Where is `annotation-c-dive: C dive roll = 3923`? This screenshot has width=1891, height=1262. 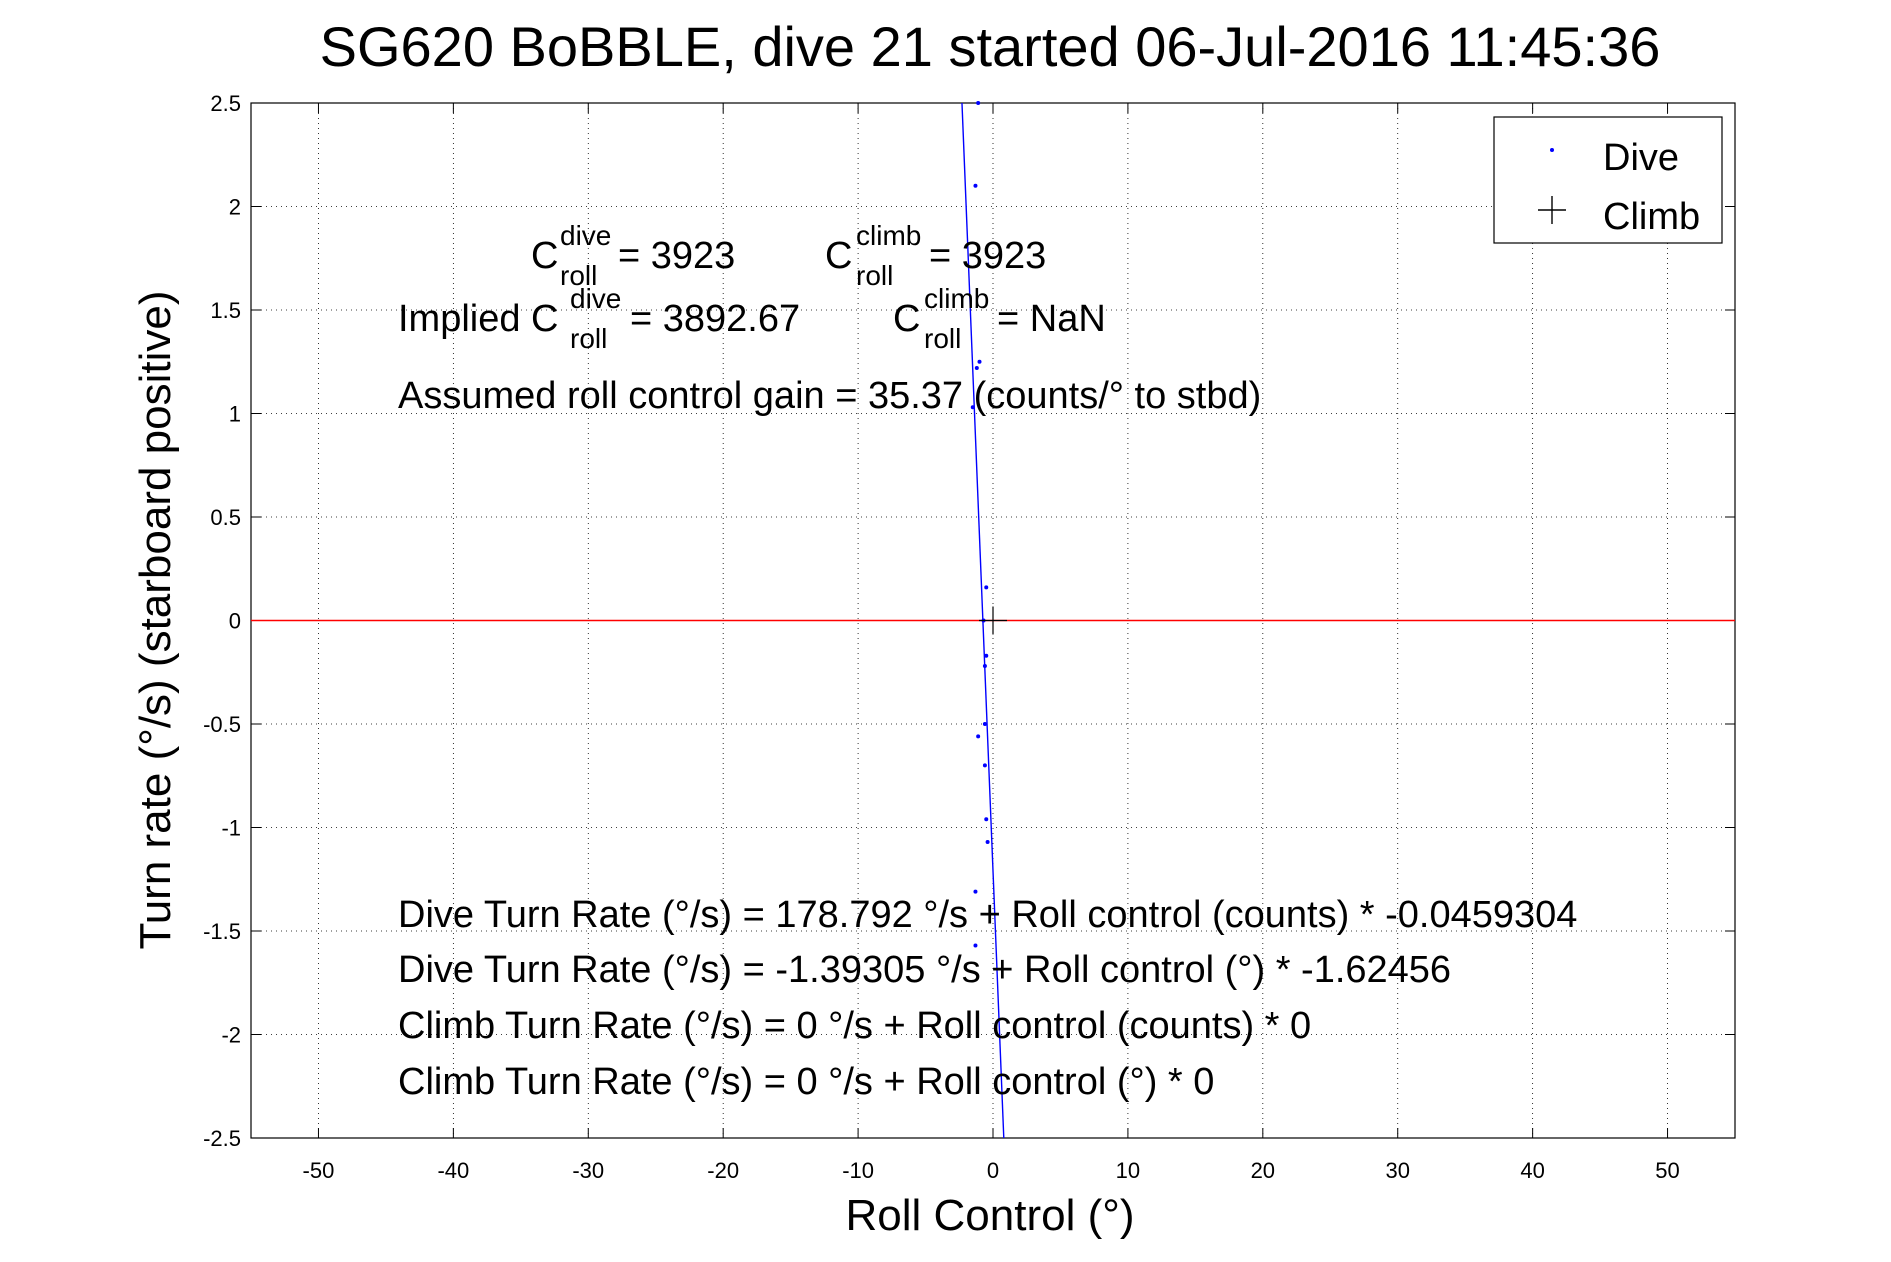
annotation-c-dive: C dive roll = 3923 is located at coordinates (633, 255).